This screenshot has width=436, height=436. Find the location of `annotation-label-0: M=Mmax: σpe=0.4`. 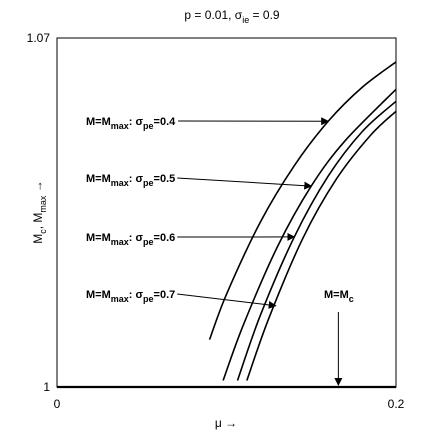

annotation-label-0: M=Mmax: σpe=0.4 is located at coordinates (131, 123).